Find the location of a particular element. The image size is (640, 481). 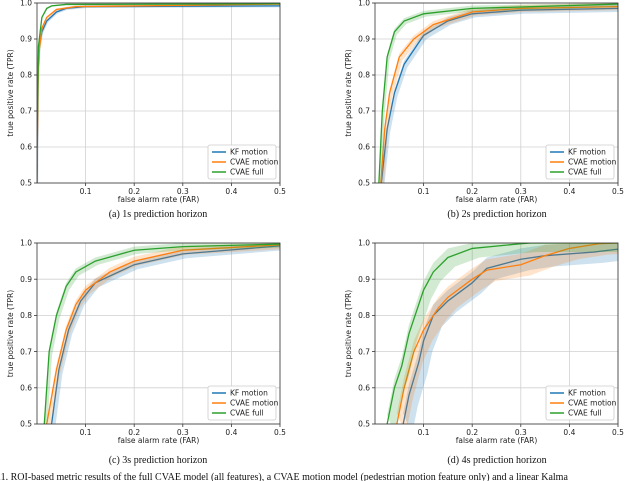

subfigure-caption: (b) 2s prediction horizon is located at coordinates (496, 214).